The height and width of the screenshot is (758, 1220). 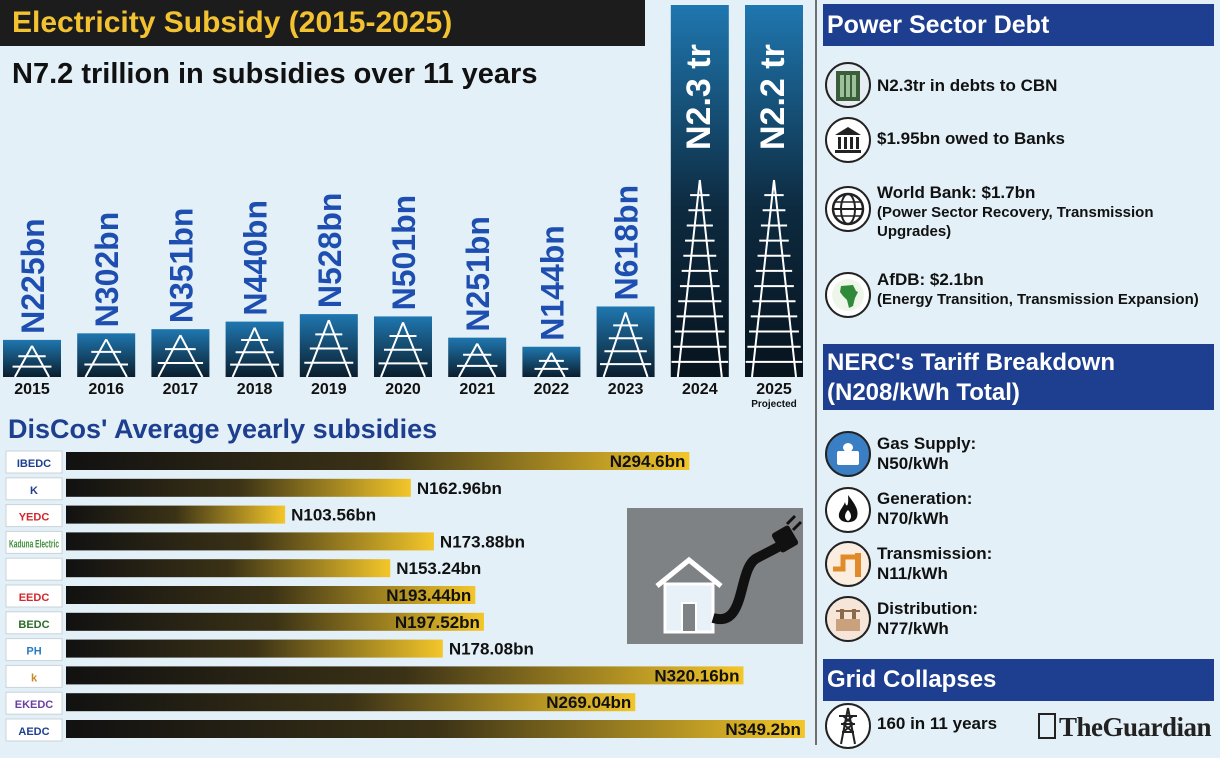 I want to click on disco-value-label: N178.08bn, so click(x=491, y=649).